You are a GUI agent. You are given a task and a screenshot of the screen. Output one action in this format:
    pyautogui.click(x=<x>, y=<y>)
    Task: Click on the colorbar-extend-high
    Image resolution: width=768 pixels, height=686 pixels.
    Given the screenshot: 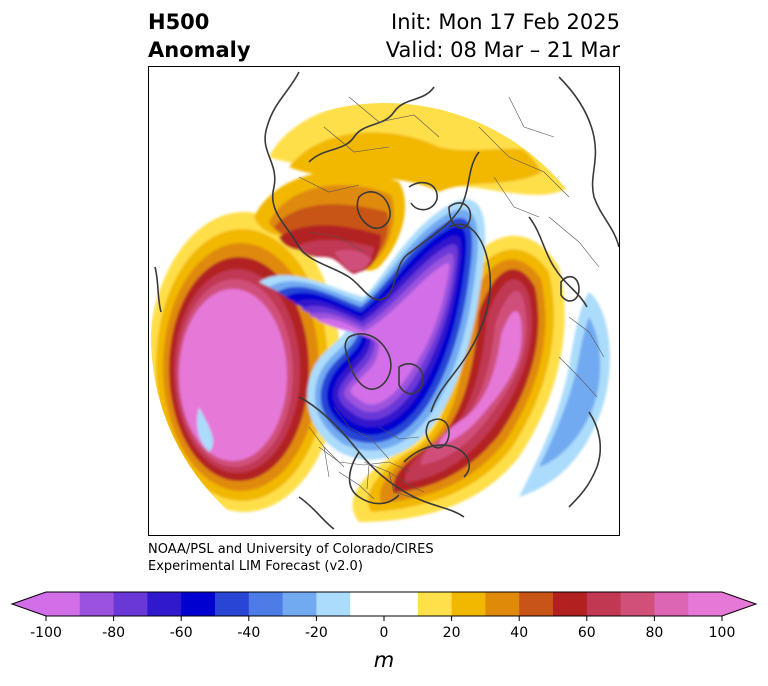 What is the action you would take?
    pyautogui.click(x=739, y=604)
    